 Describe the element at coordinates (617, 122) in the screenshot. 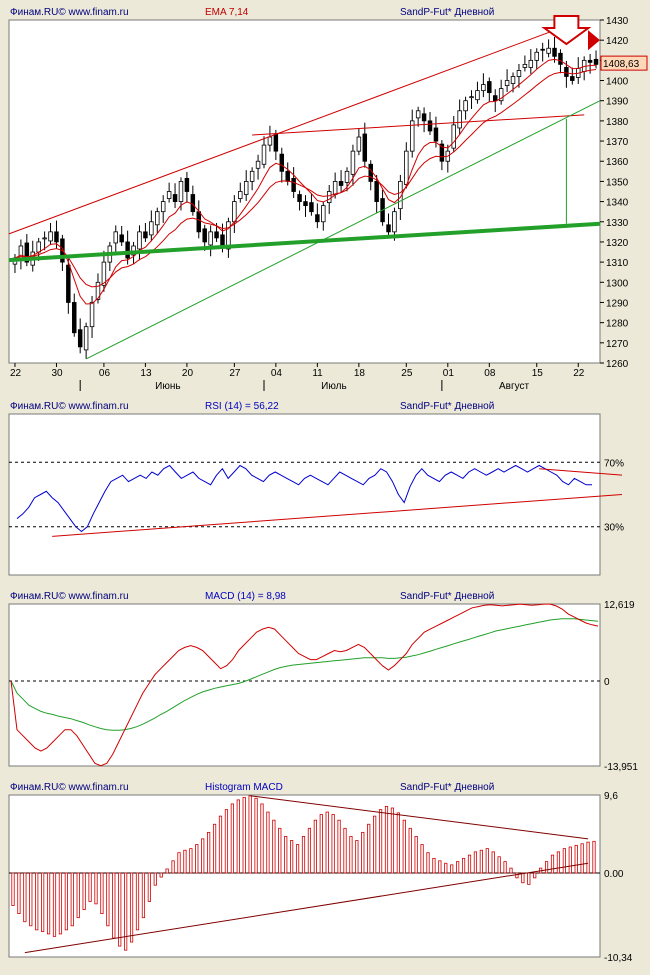

I see `price-y-tick-label: 1380` at that location.